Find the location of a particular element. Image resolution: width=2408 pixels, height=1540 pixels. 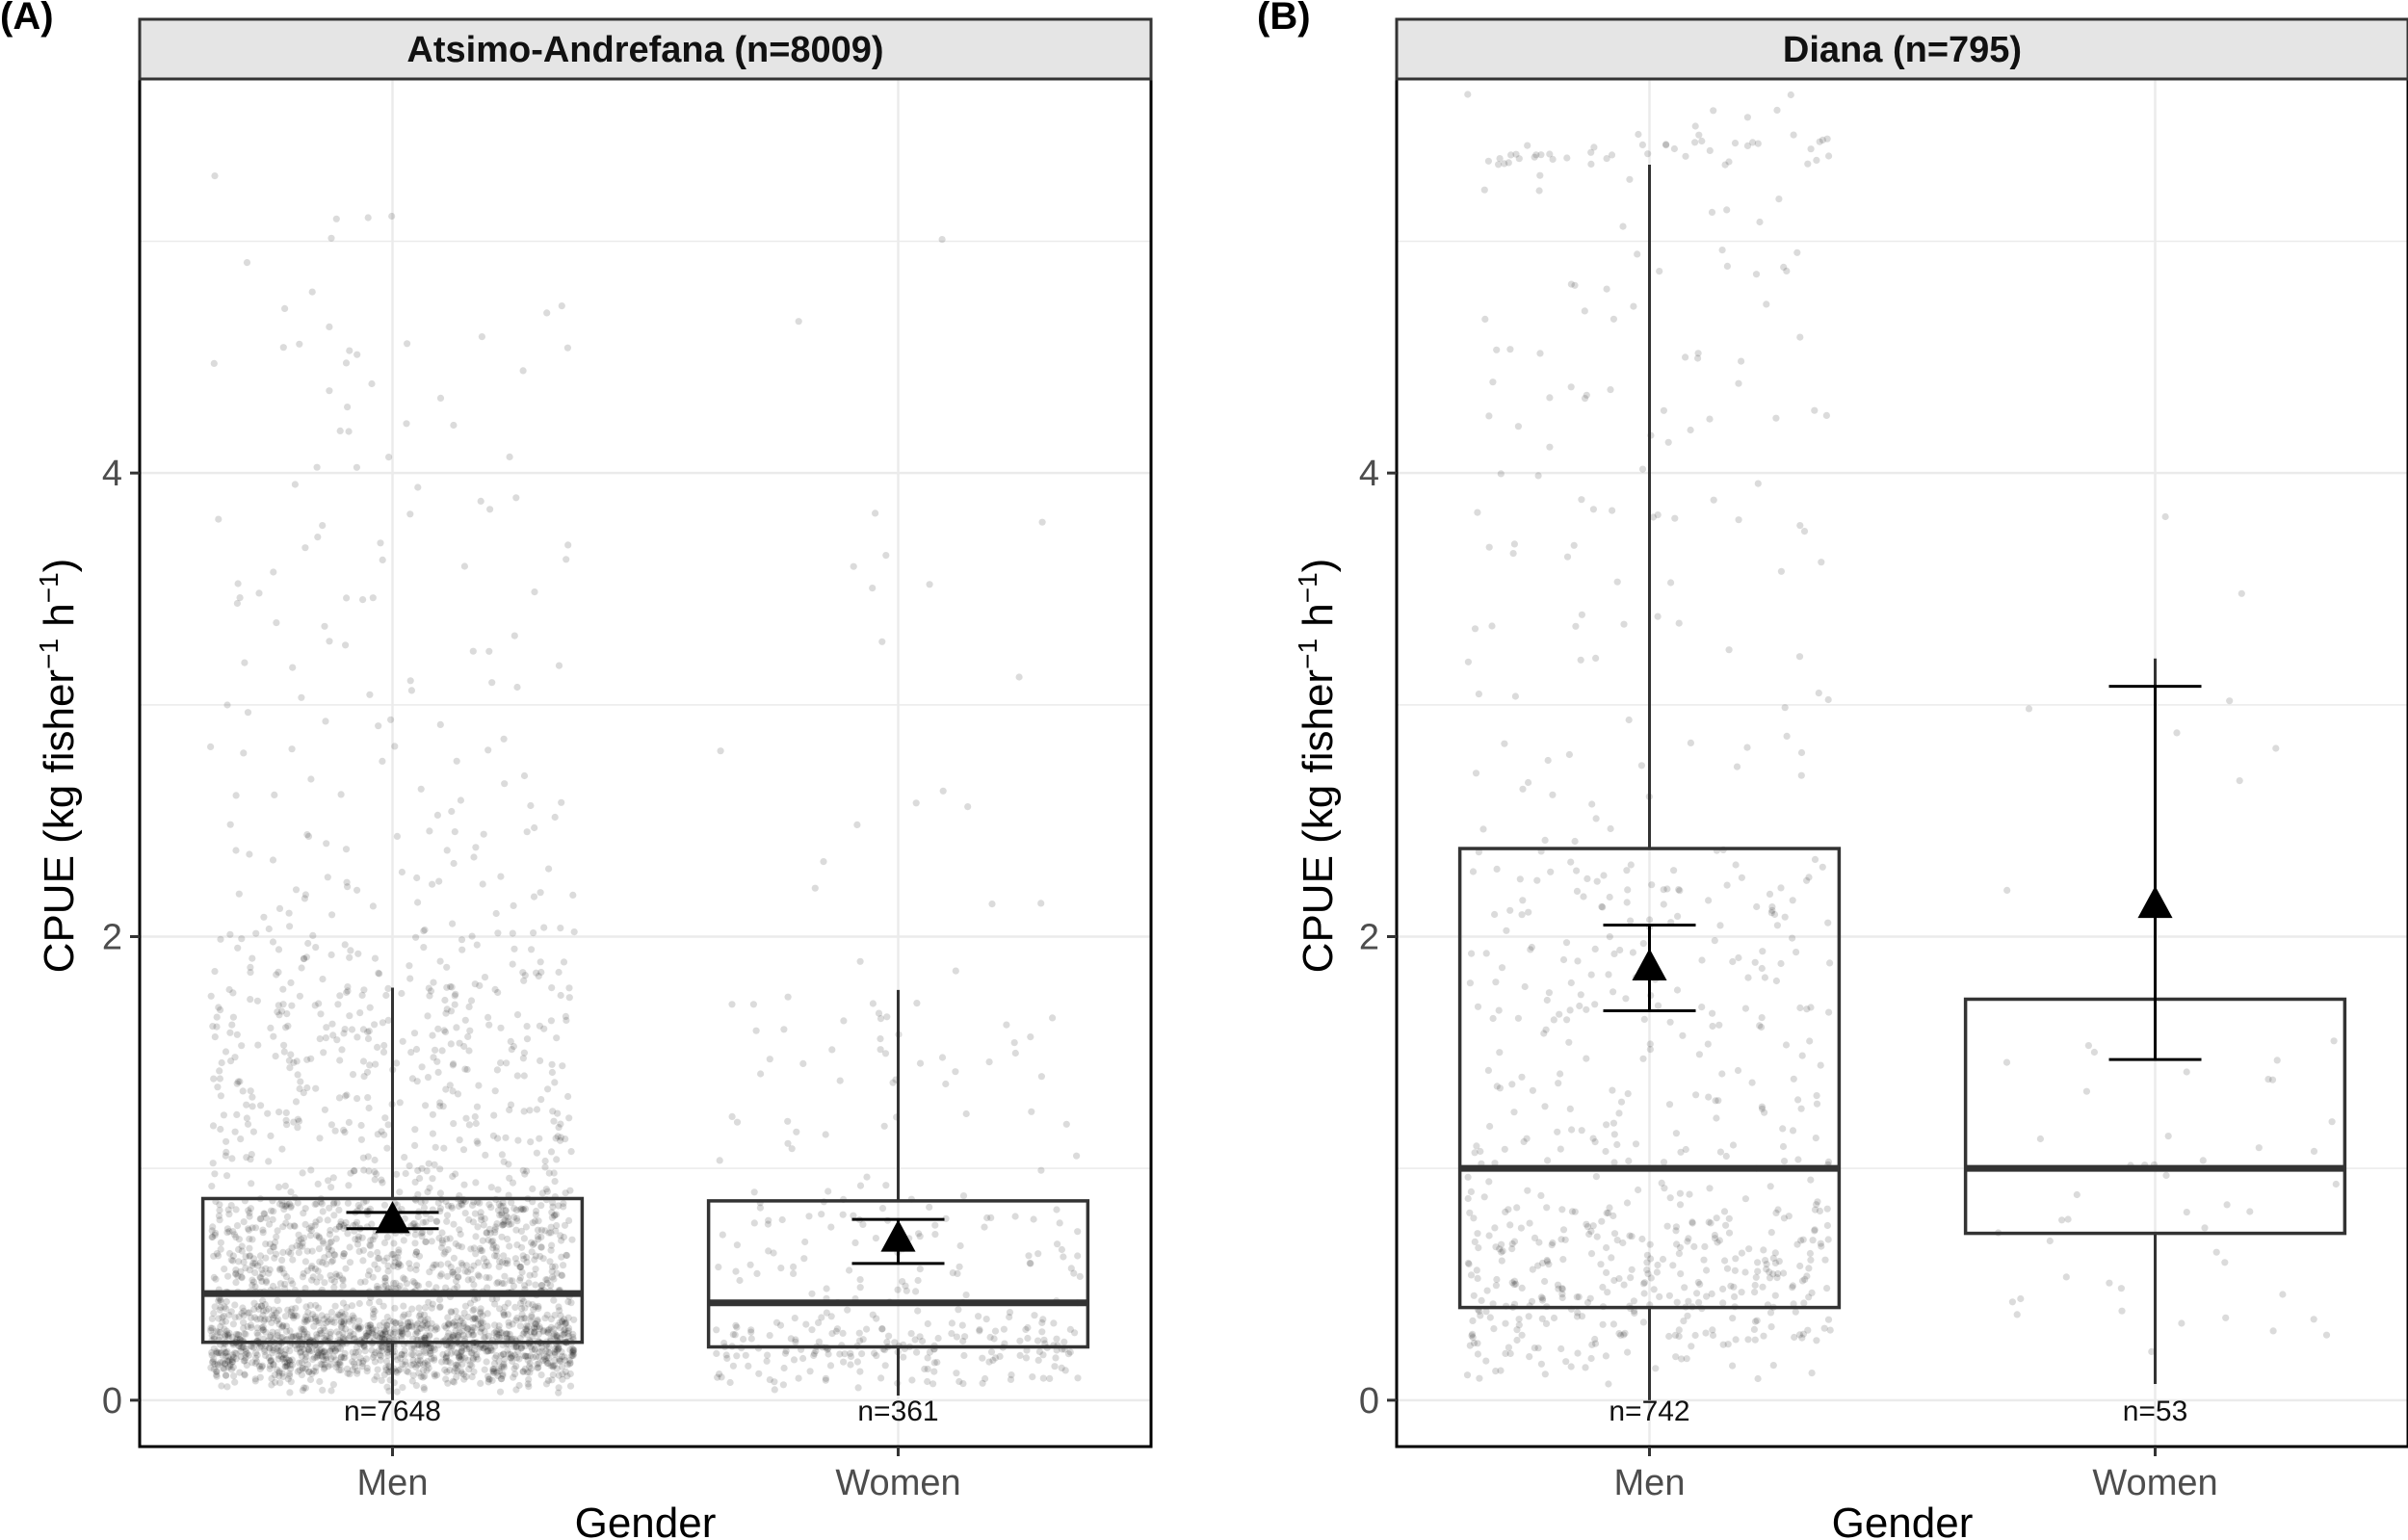

y-tick-label: 4 is located at coordinates (1369, 474).